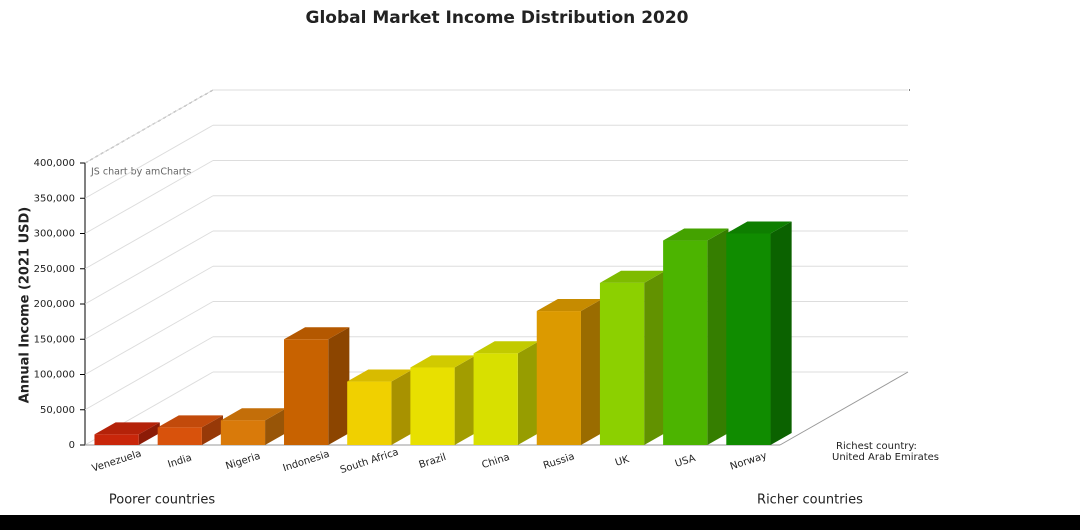 This screenshot has height=530, width=1080. Describe the element at coordinates (540, 522) in the screenshot. I see `bottom-bar` at that location.